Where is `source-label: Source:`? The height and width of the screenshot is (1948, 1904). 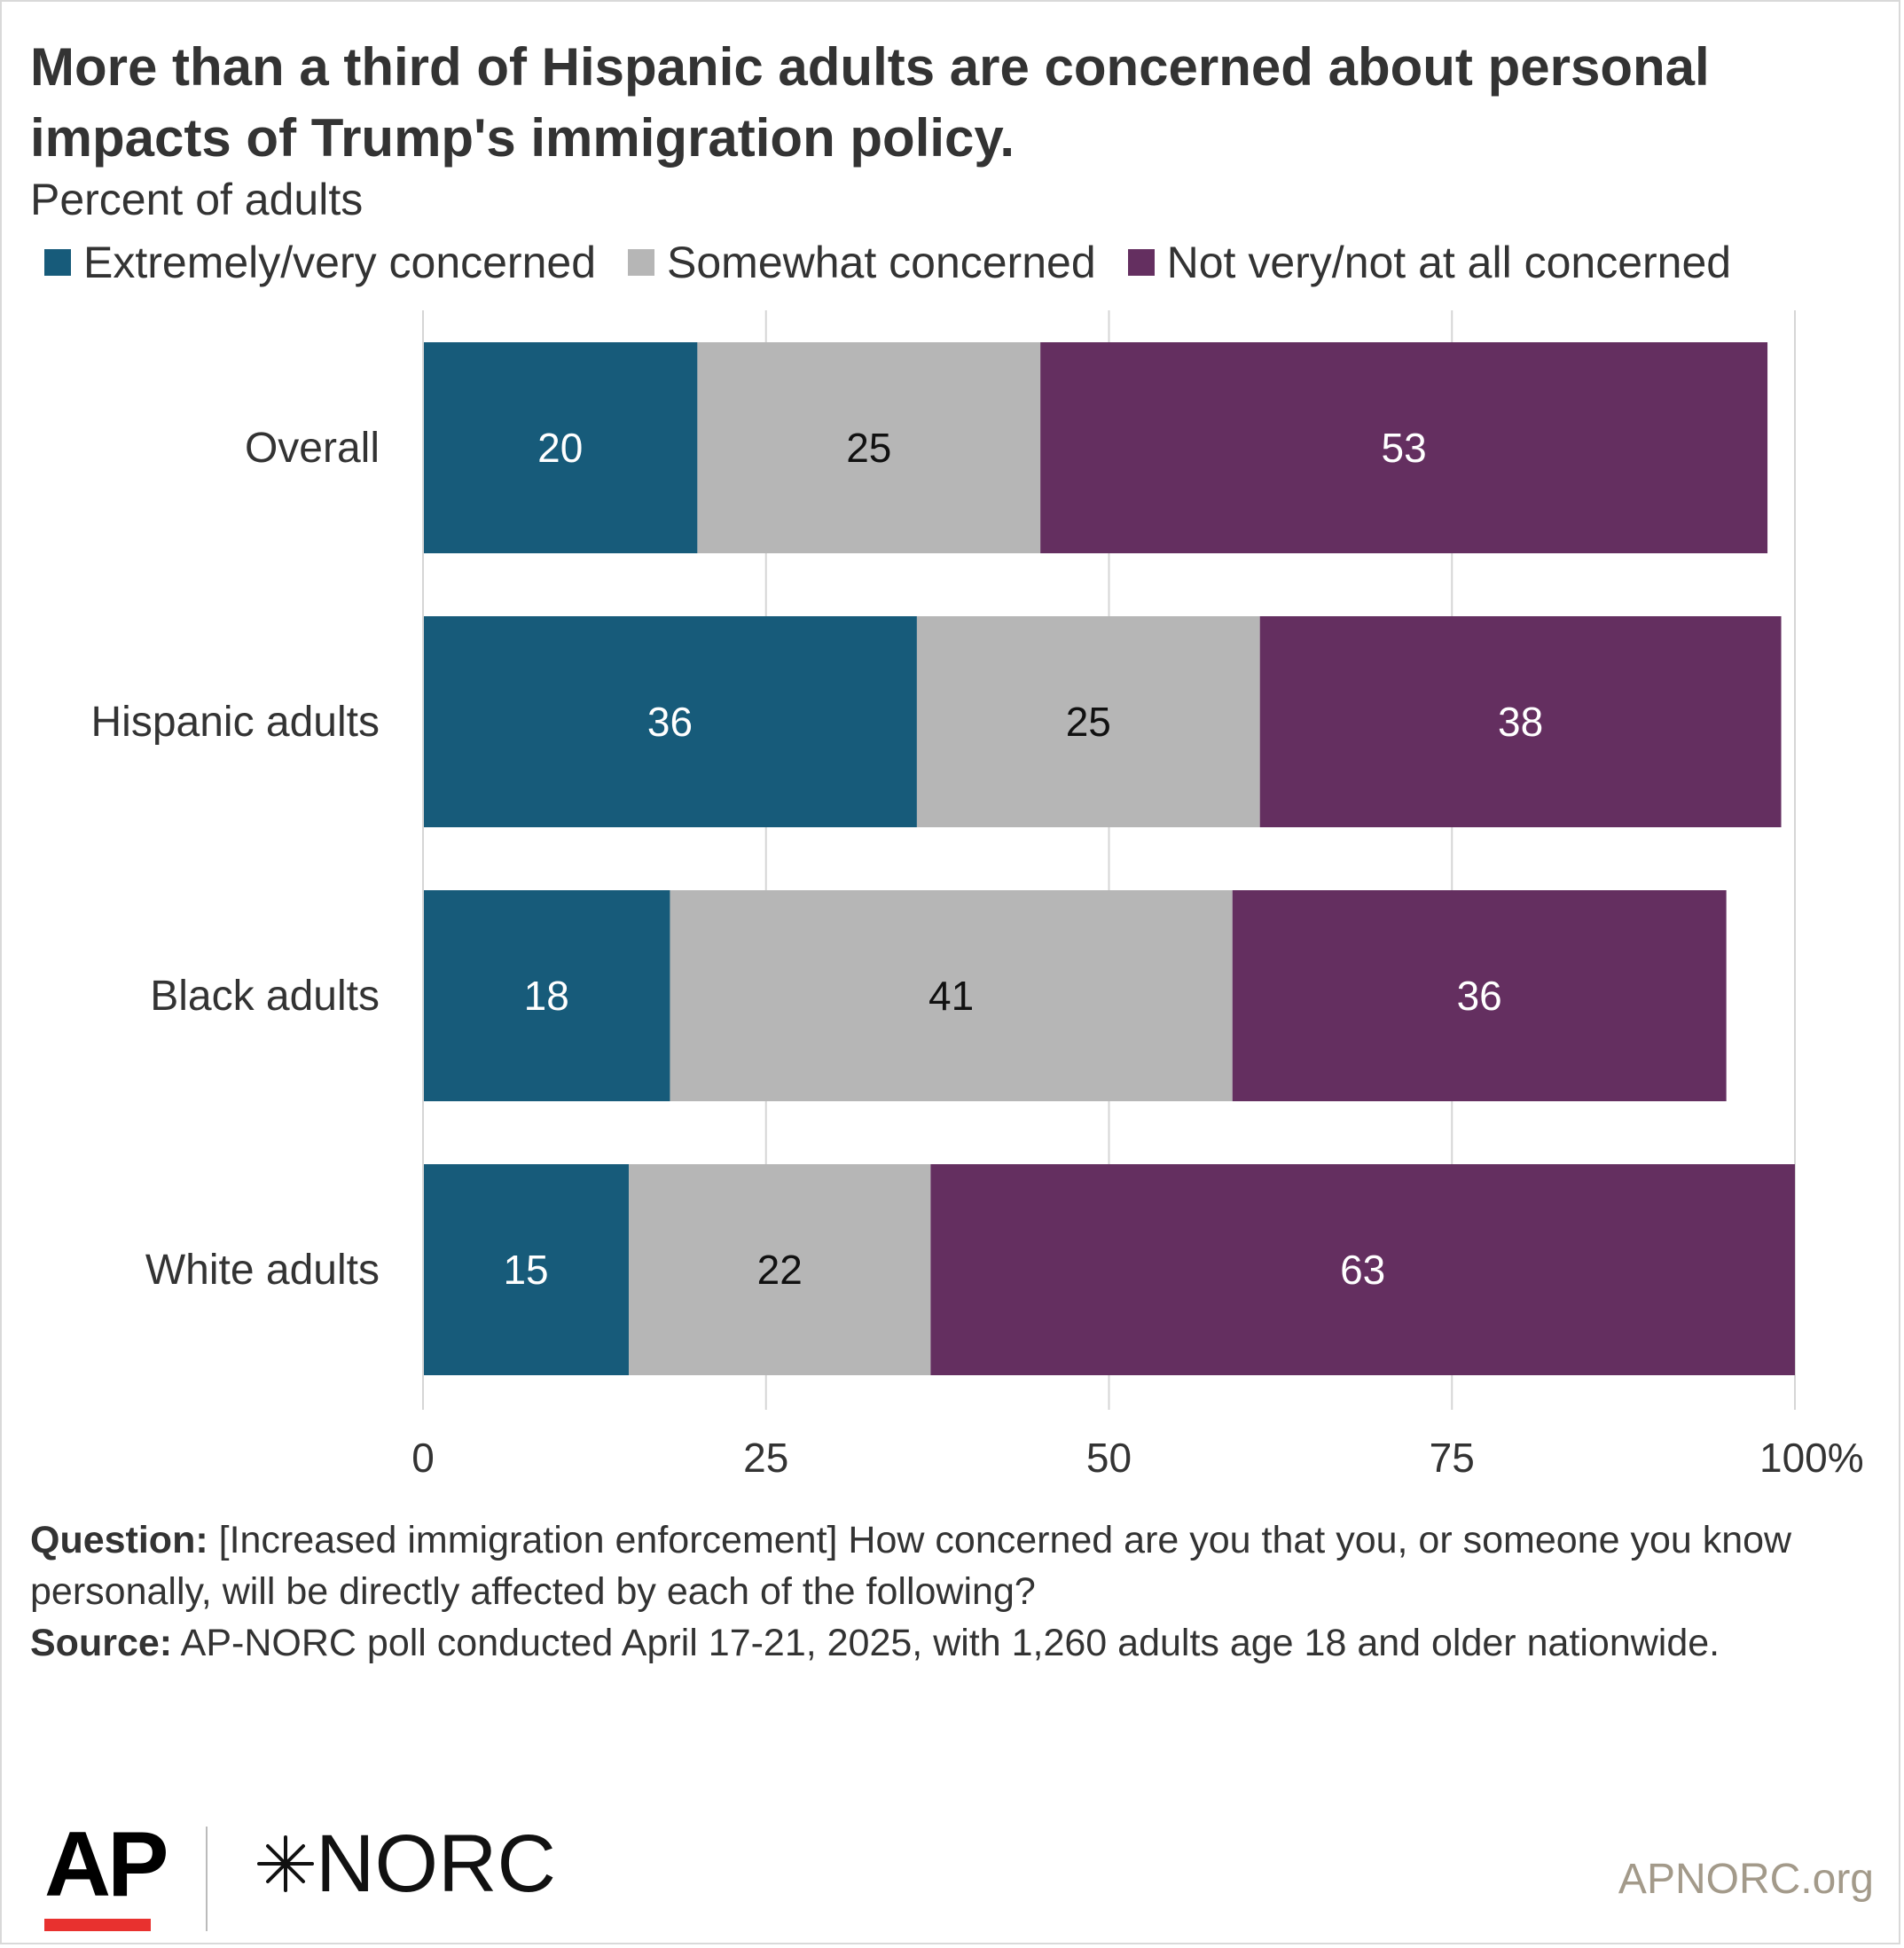 source-label: Source: is located at coordinates (101, 1643).